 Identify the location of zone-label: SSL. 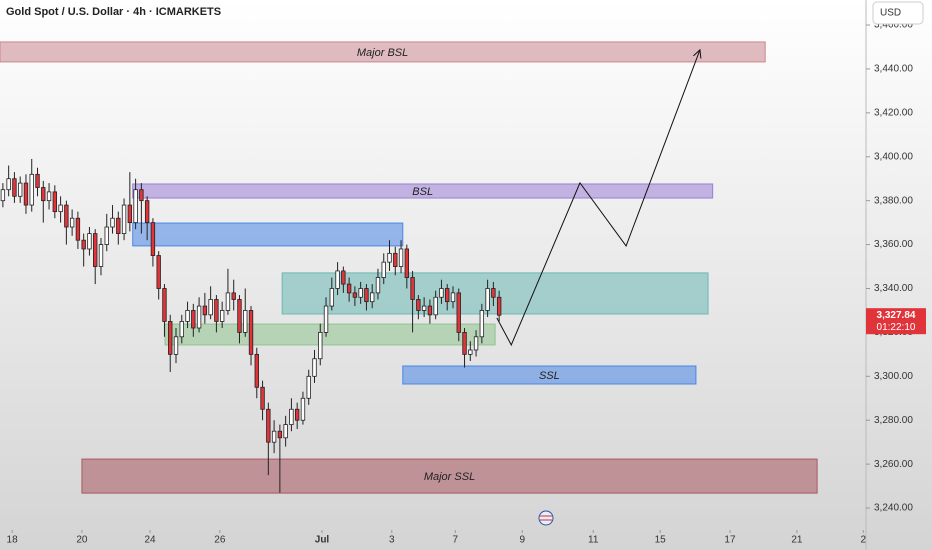
(549, 376).